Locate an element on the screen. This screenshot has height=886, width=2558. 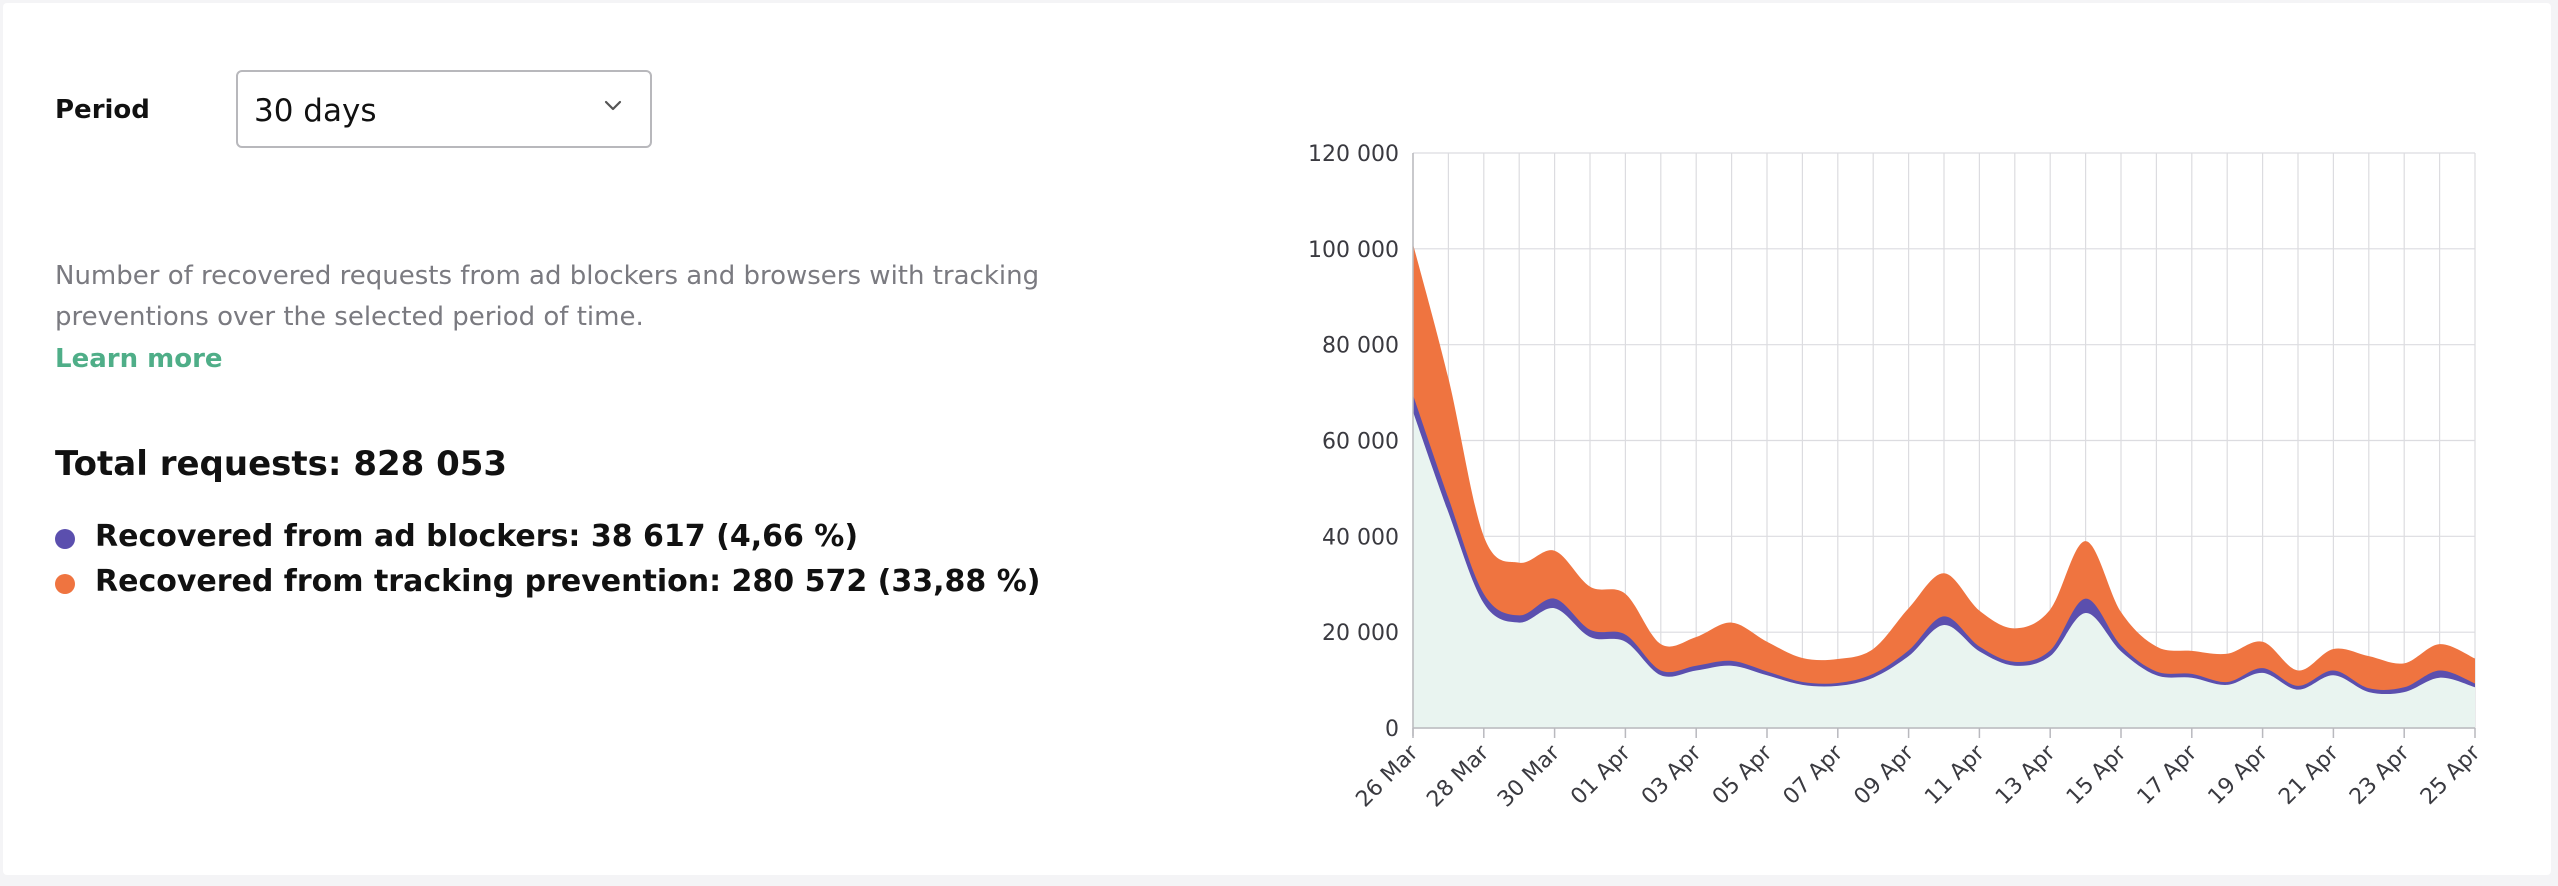
y-tick-label: 100 000 is located at coordinates (1353, 250).